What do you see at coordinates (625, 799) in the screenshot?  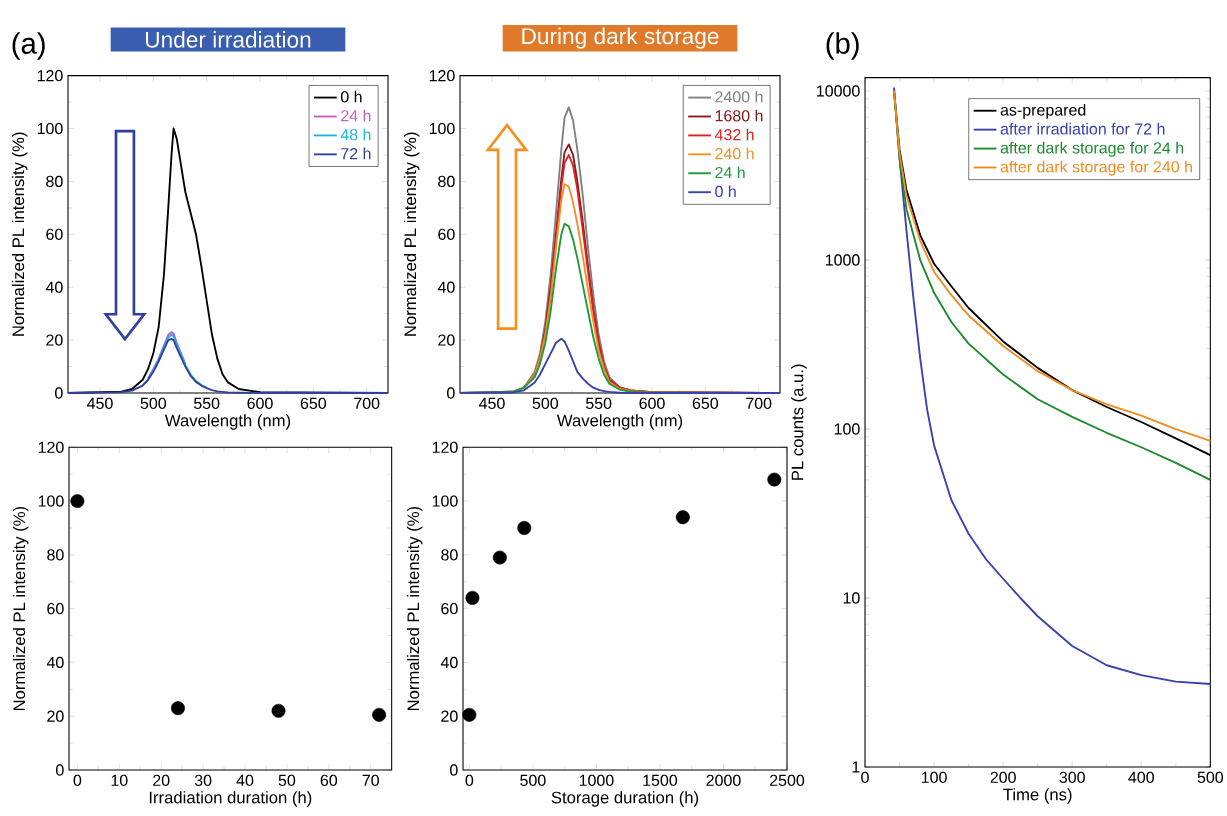 I see `x-axis-title: Storage duration (h)` at bounding box center [625, 799].